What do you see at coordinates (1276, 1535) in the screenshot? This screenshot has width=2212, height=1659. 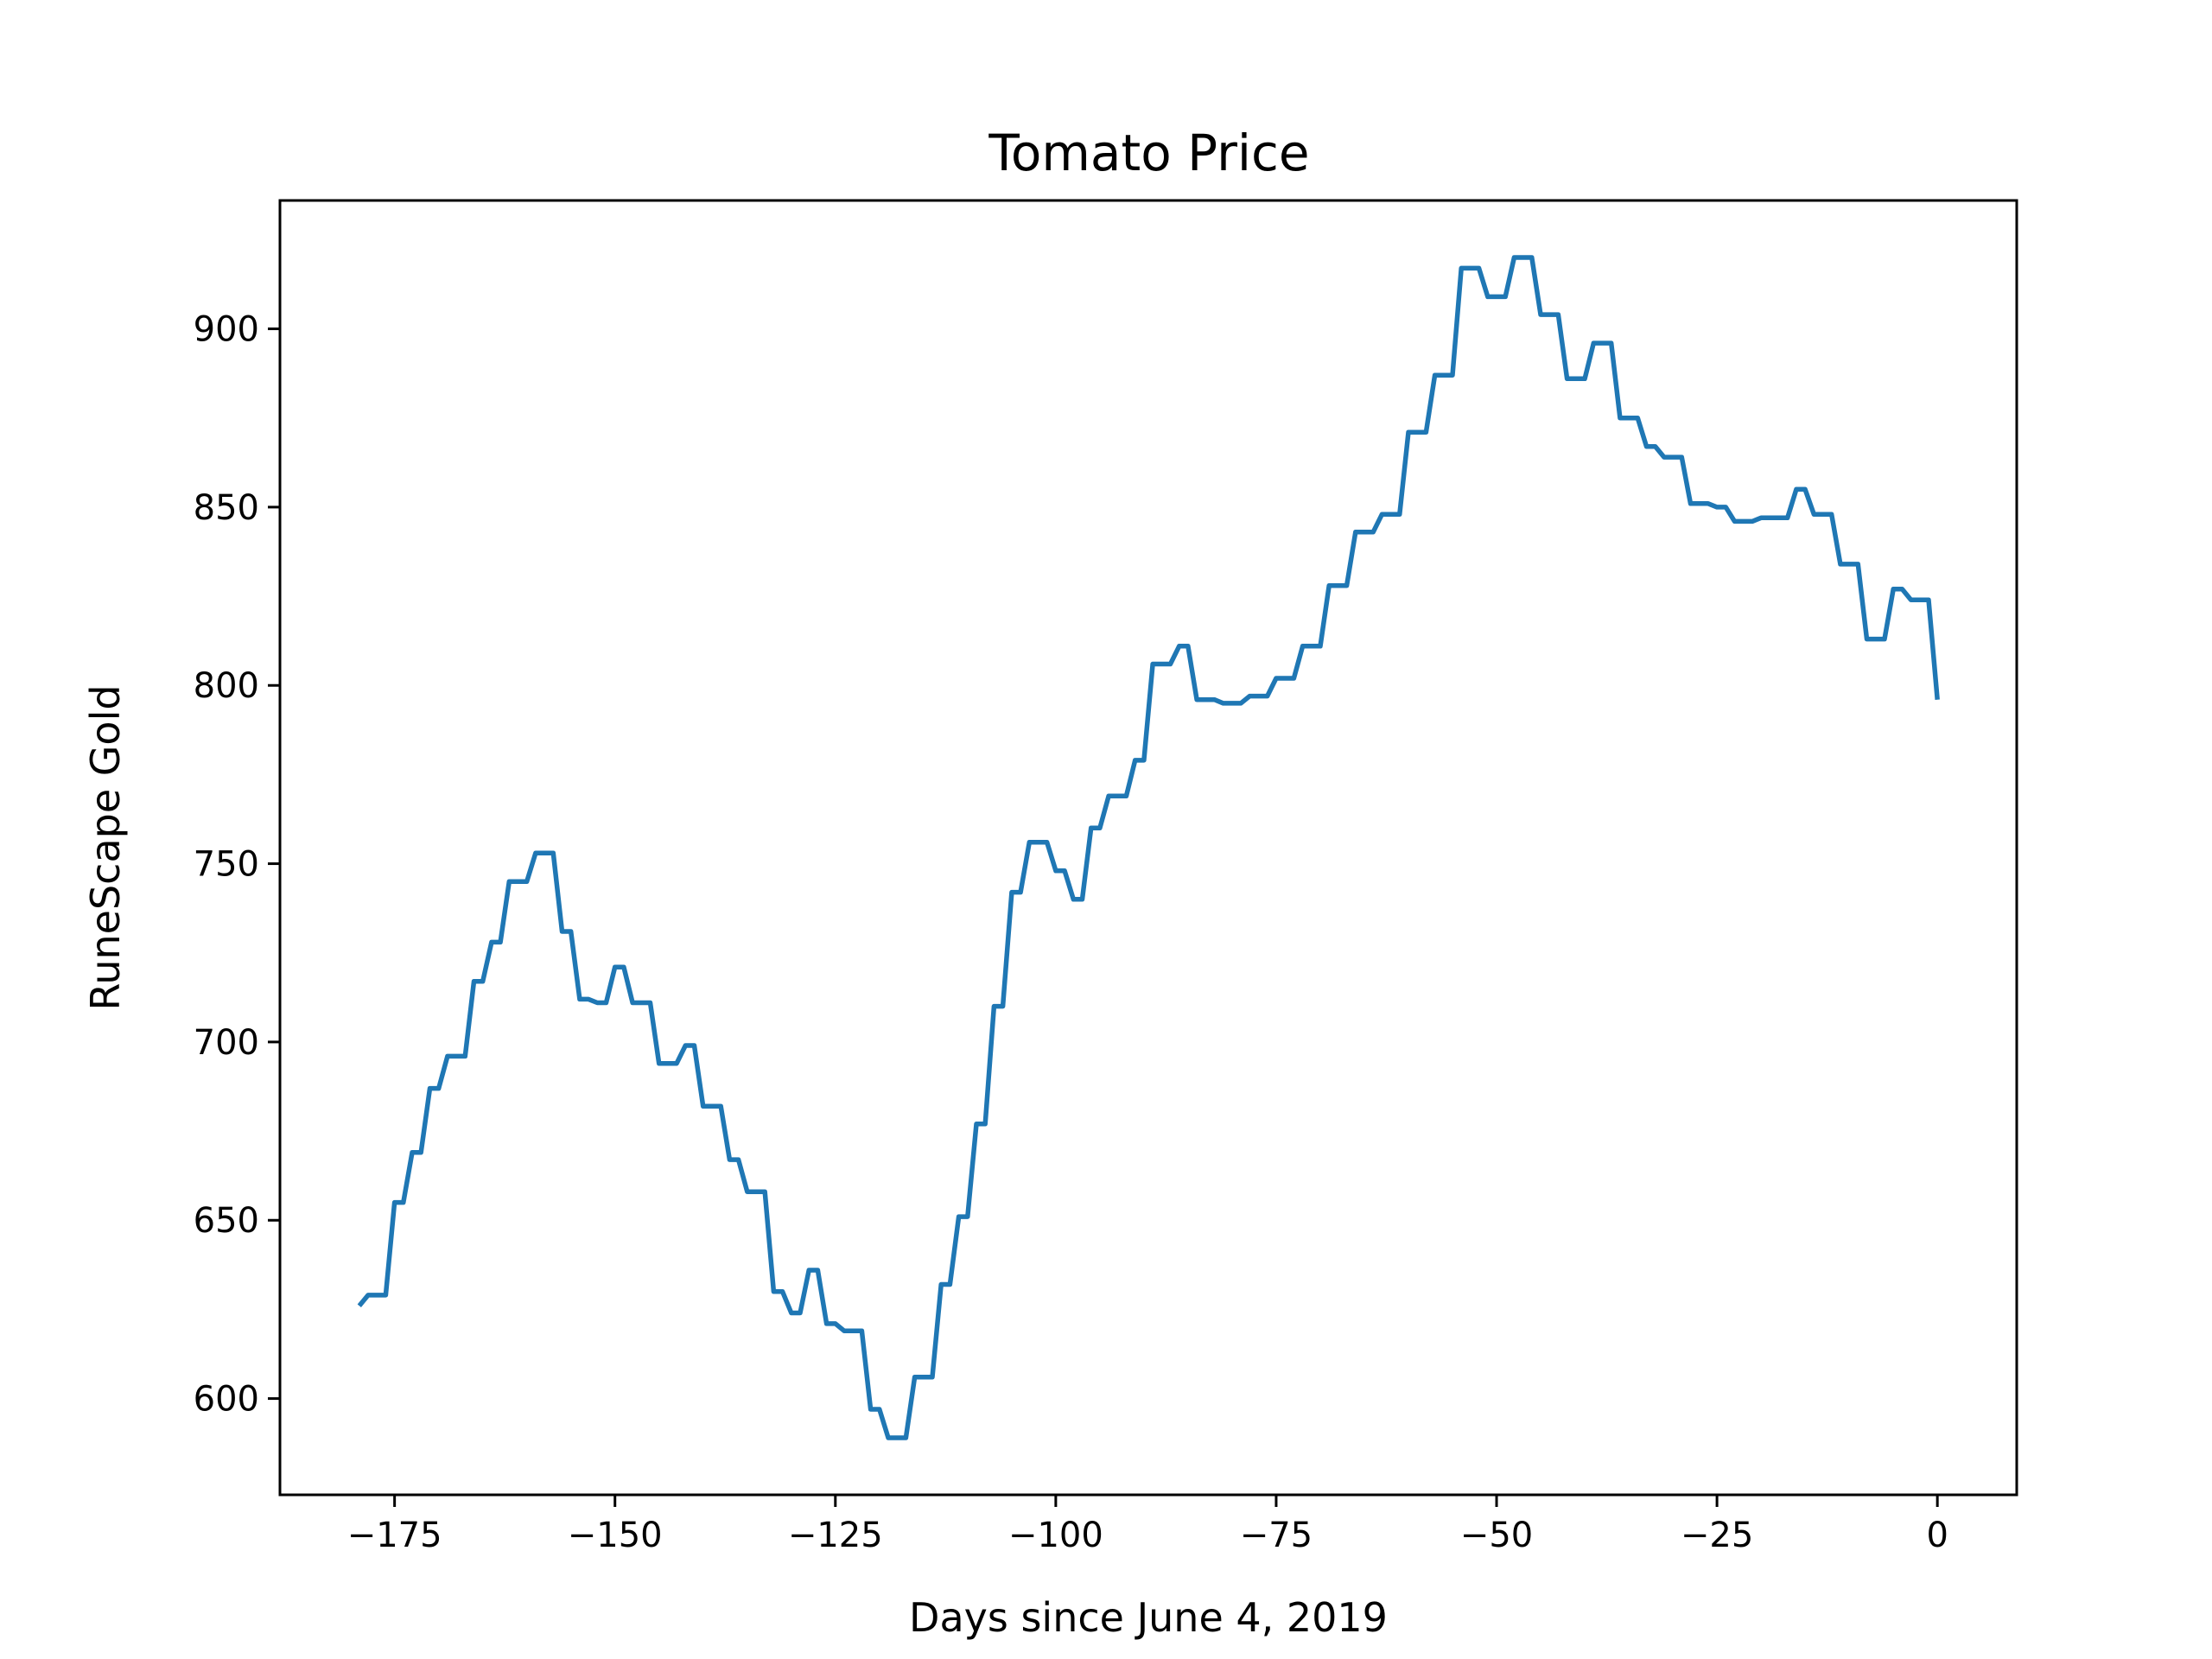 I see `x-tick-label: −75` at bounding box center [1276, 1535].